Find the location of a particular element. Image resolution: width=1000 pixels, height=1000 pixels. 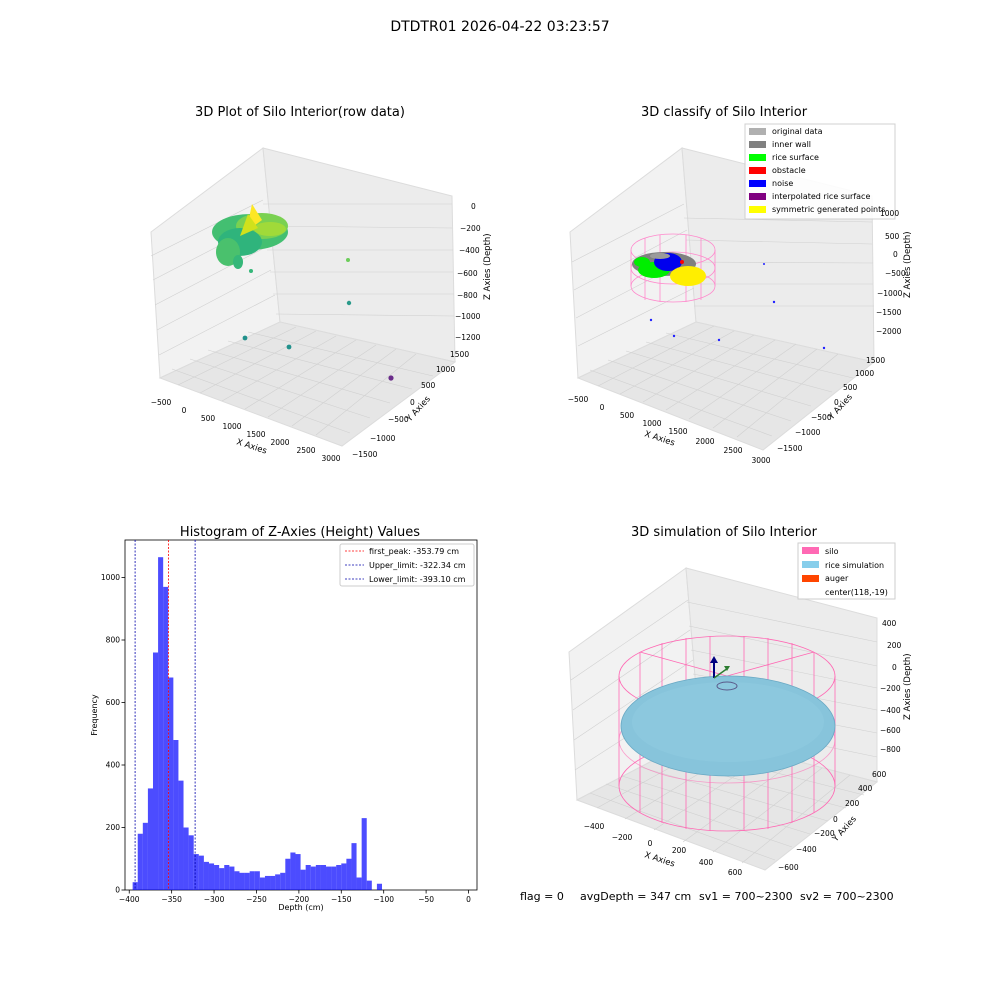

z-tick: 1000 is located at coordinates (889, 213).